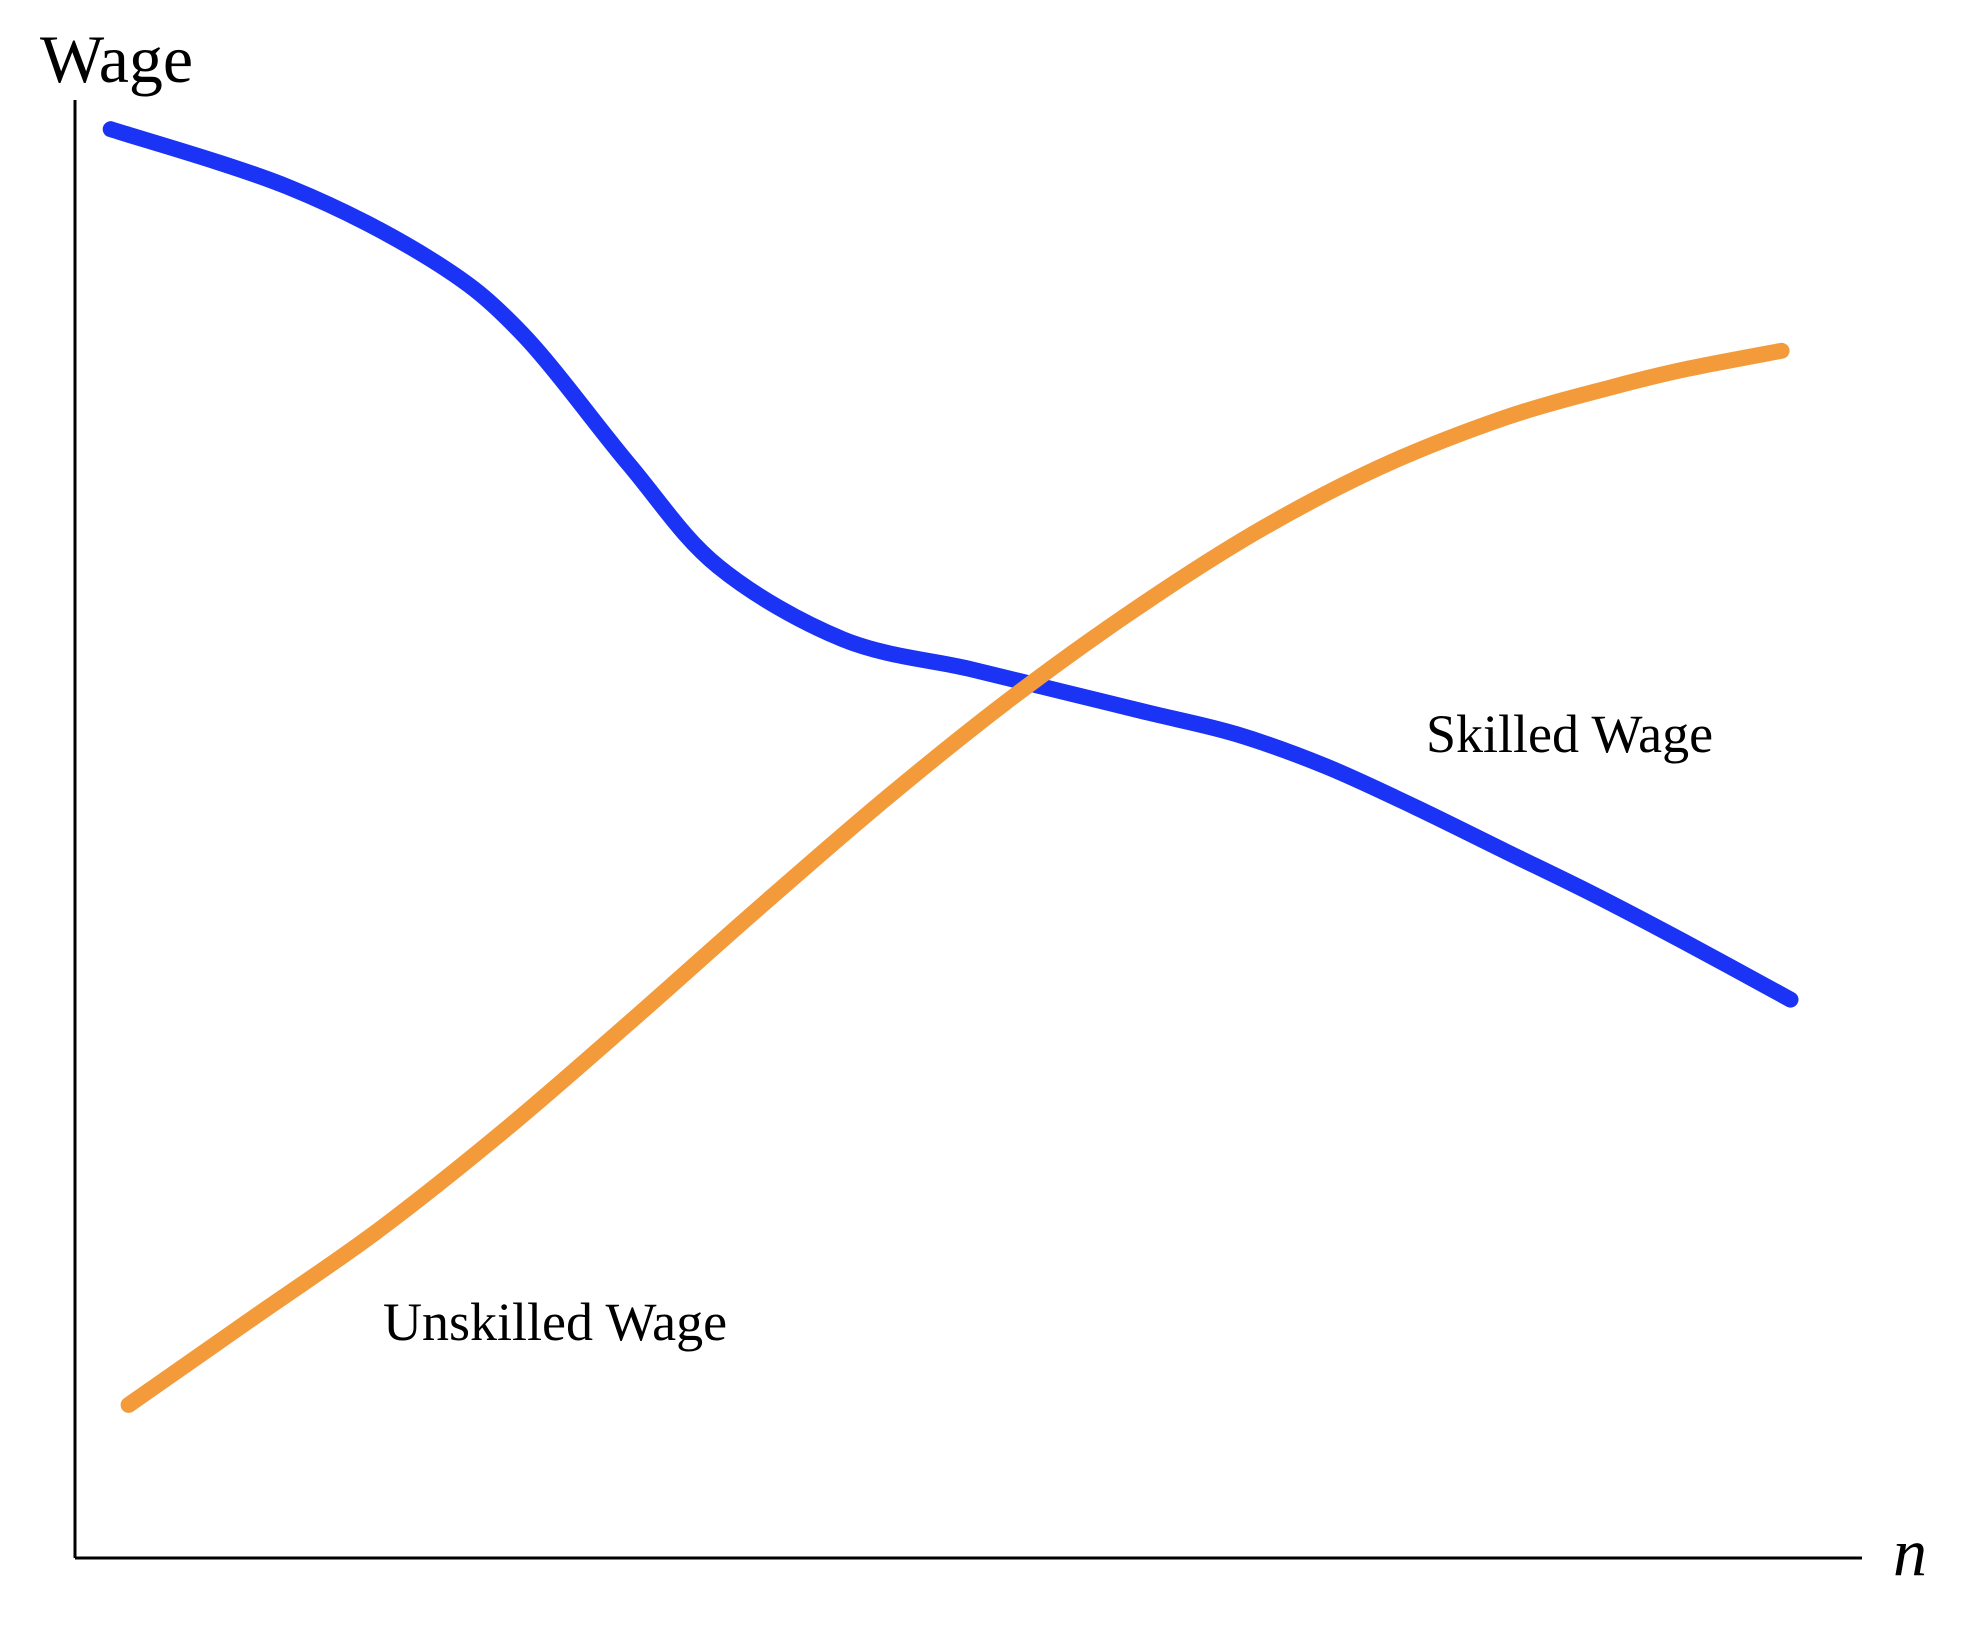  What do you see at coordinates (116, 59) in the screenshot?
I see `y-axis-label: Wage` at bounding box center [116, 59].